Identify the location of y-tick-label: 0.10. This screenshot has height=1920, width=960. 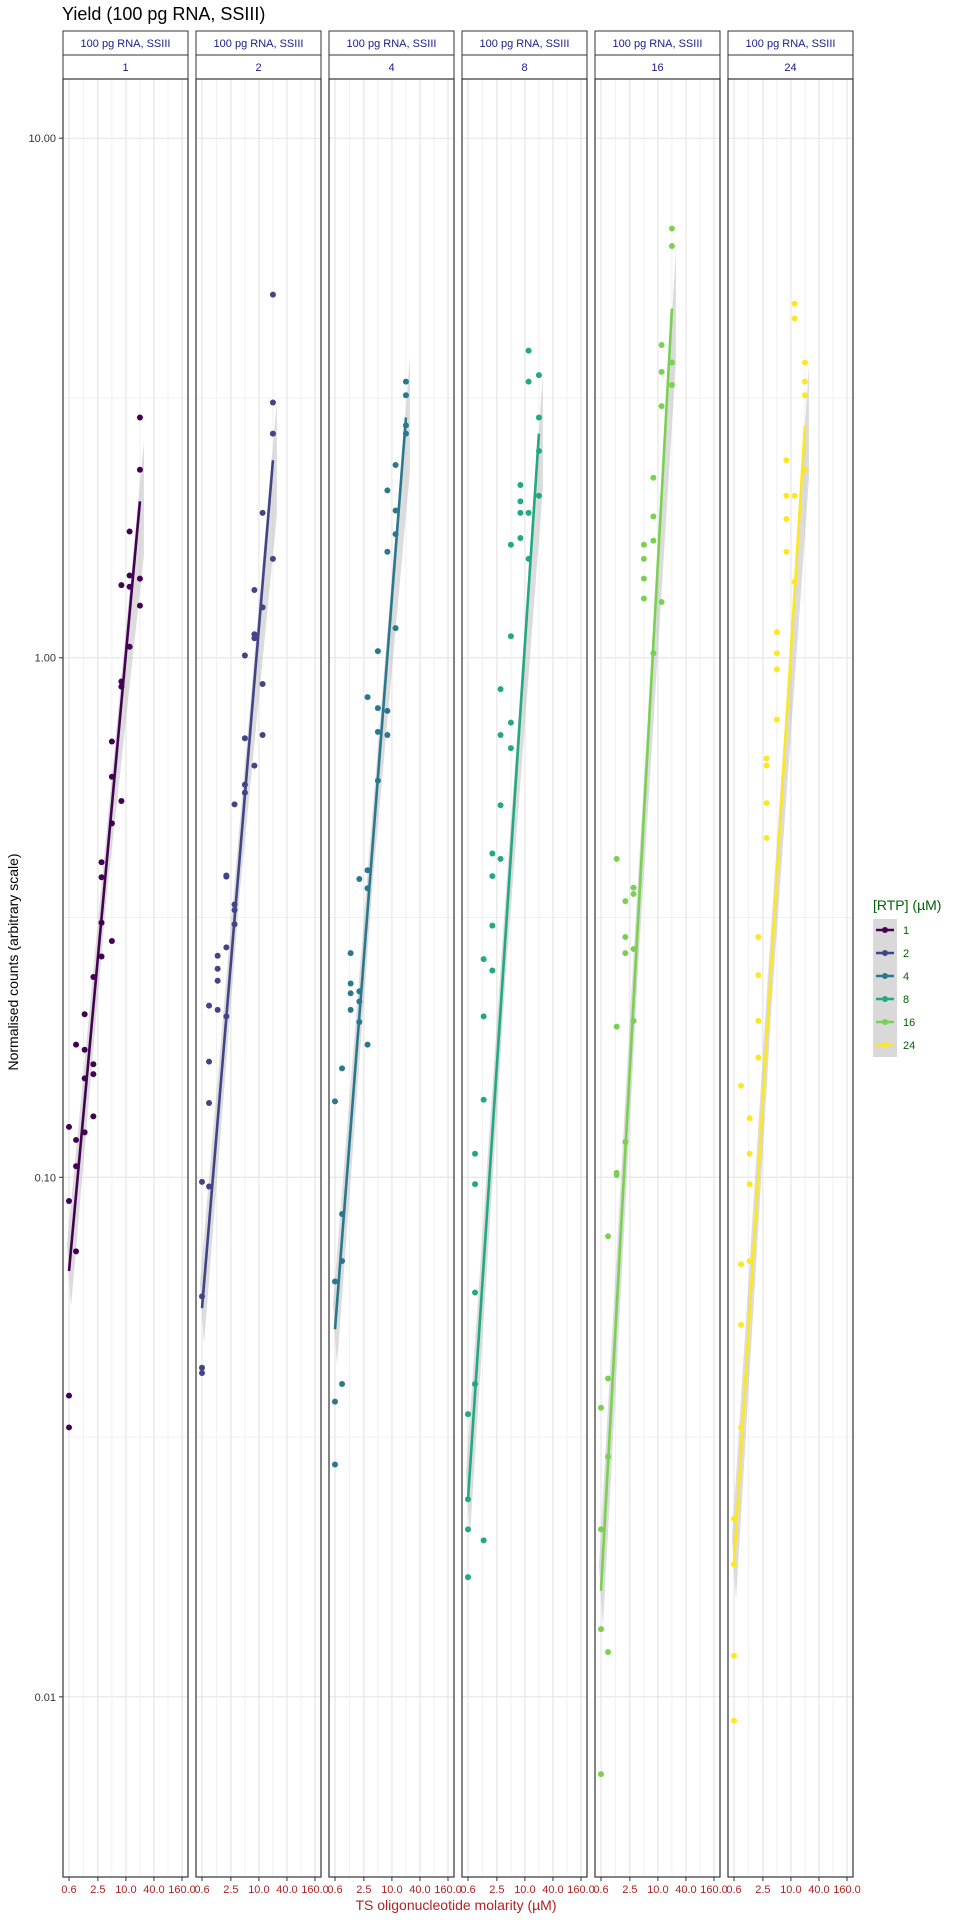
(45, 1178).